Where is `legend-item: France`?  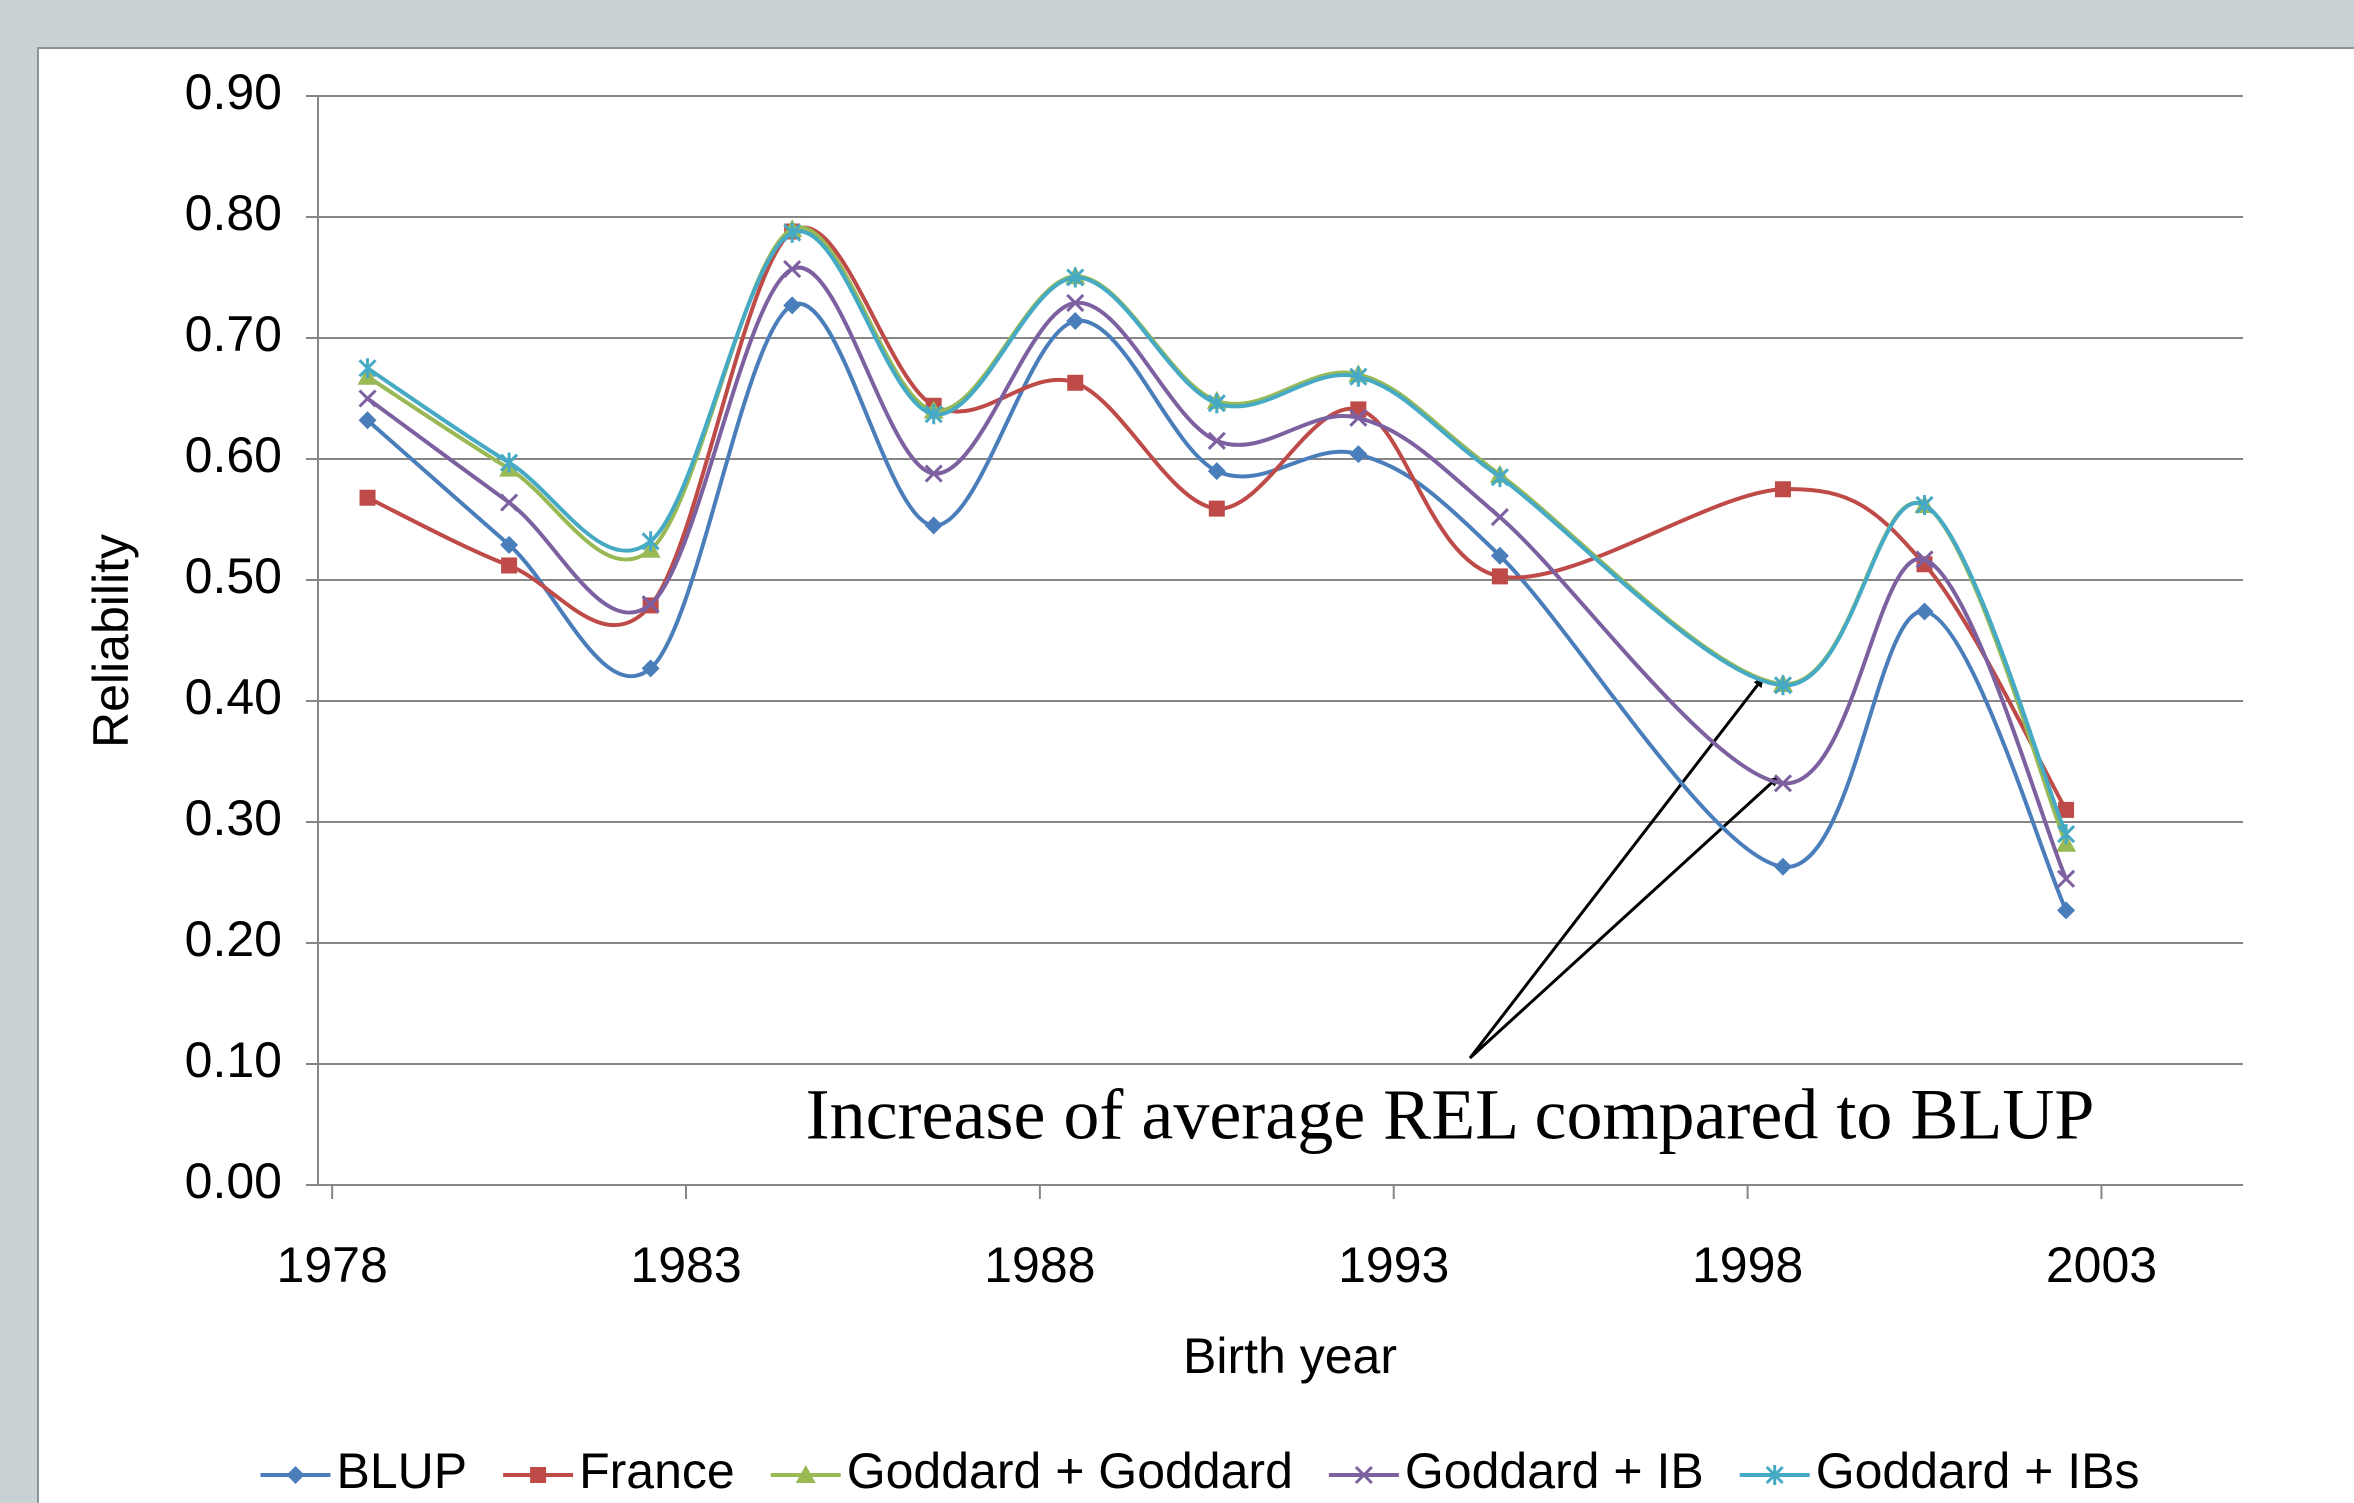
legend-item: France is located at coordinates (619, 1471).